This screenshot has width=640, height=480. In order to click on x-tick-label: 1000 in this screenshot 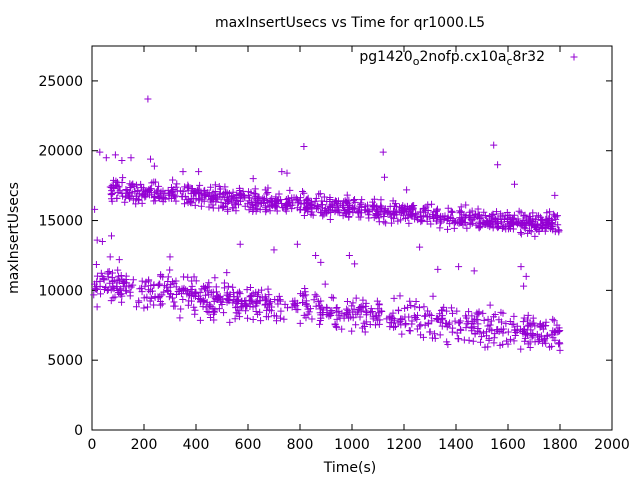, I will do `click(352, 445)`.